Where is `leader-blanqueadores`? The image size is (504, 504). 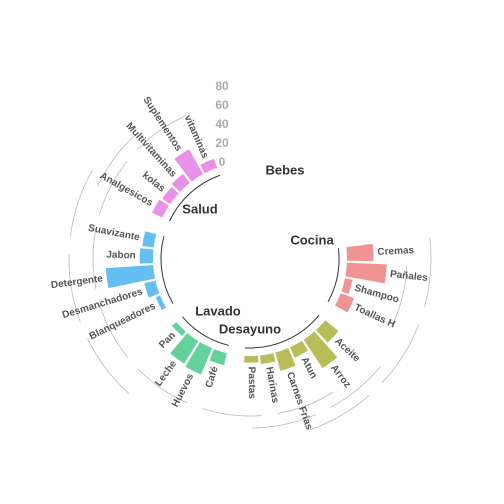
leader-blanqueadores is located at coordinates (108, 366).